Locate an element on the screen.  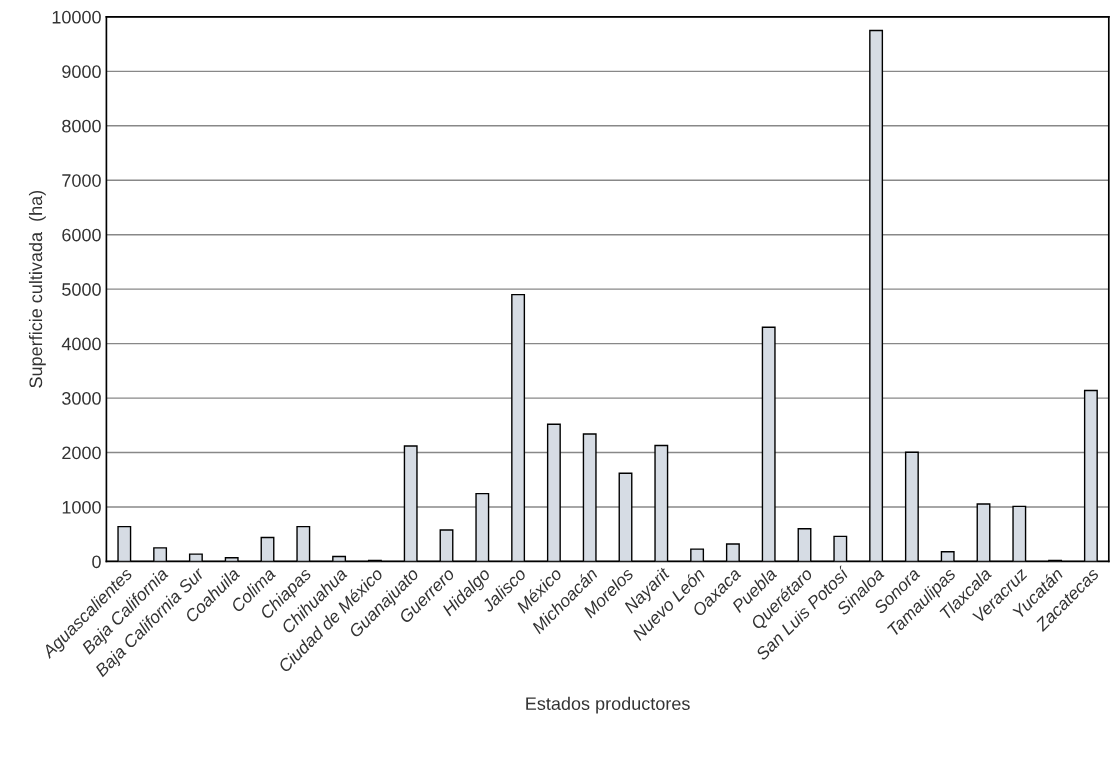
x-axis-title: Estados productores is located at coordinates (608, 705).